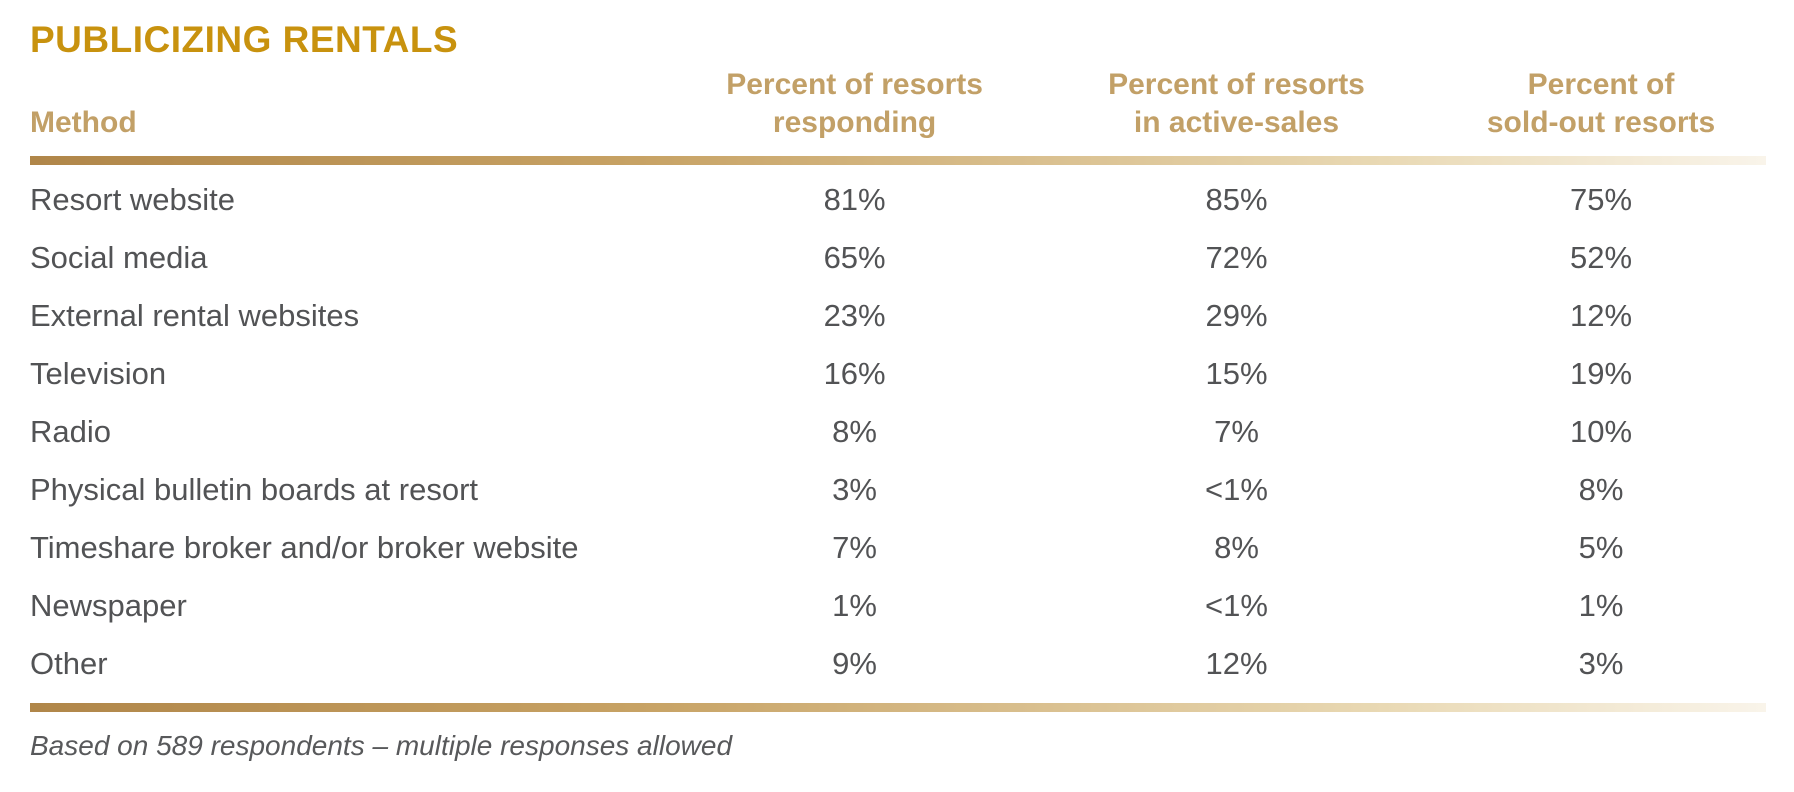 This screenshot has width=1794, height=792. What do you see at coordinates (1601, 373) in the screenshot?
I see `sold-out-cell: 19%` at bounding box center [1601, 373].